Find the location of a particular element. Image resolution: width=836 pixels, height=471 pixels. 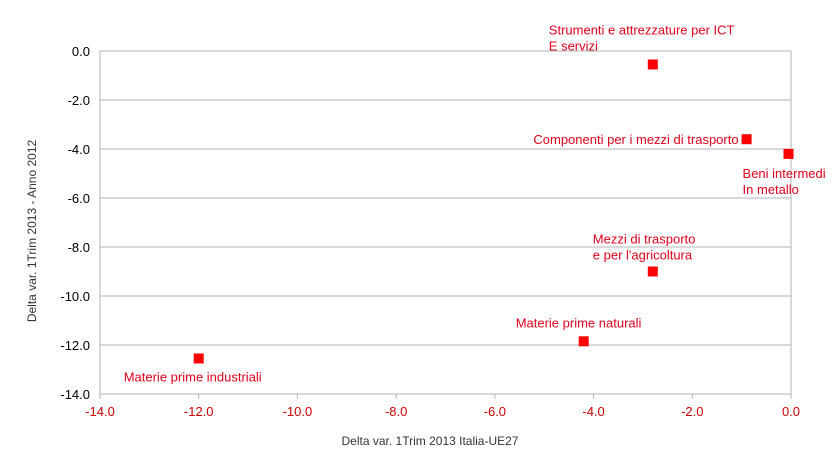

point-label: Materie prime naturali is located at coordinates (579, 322).